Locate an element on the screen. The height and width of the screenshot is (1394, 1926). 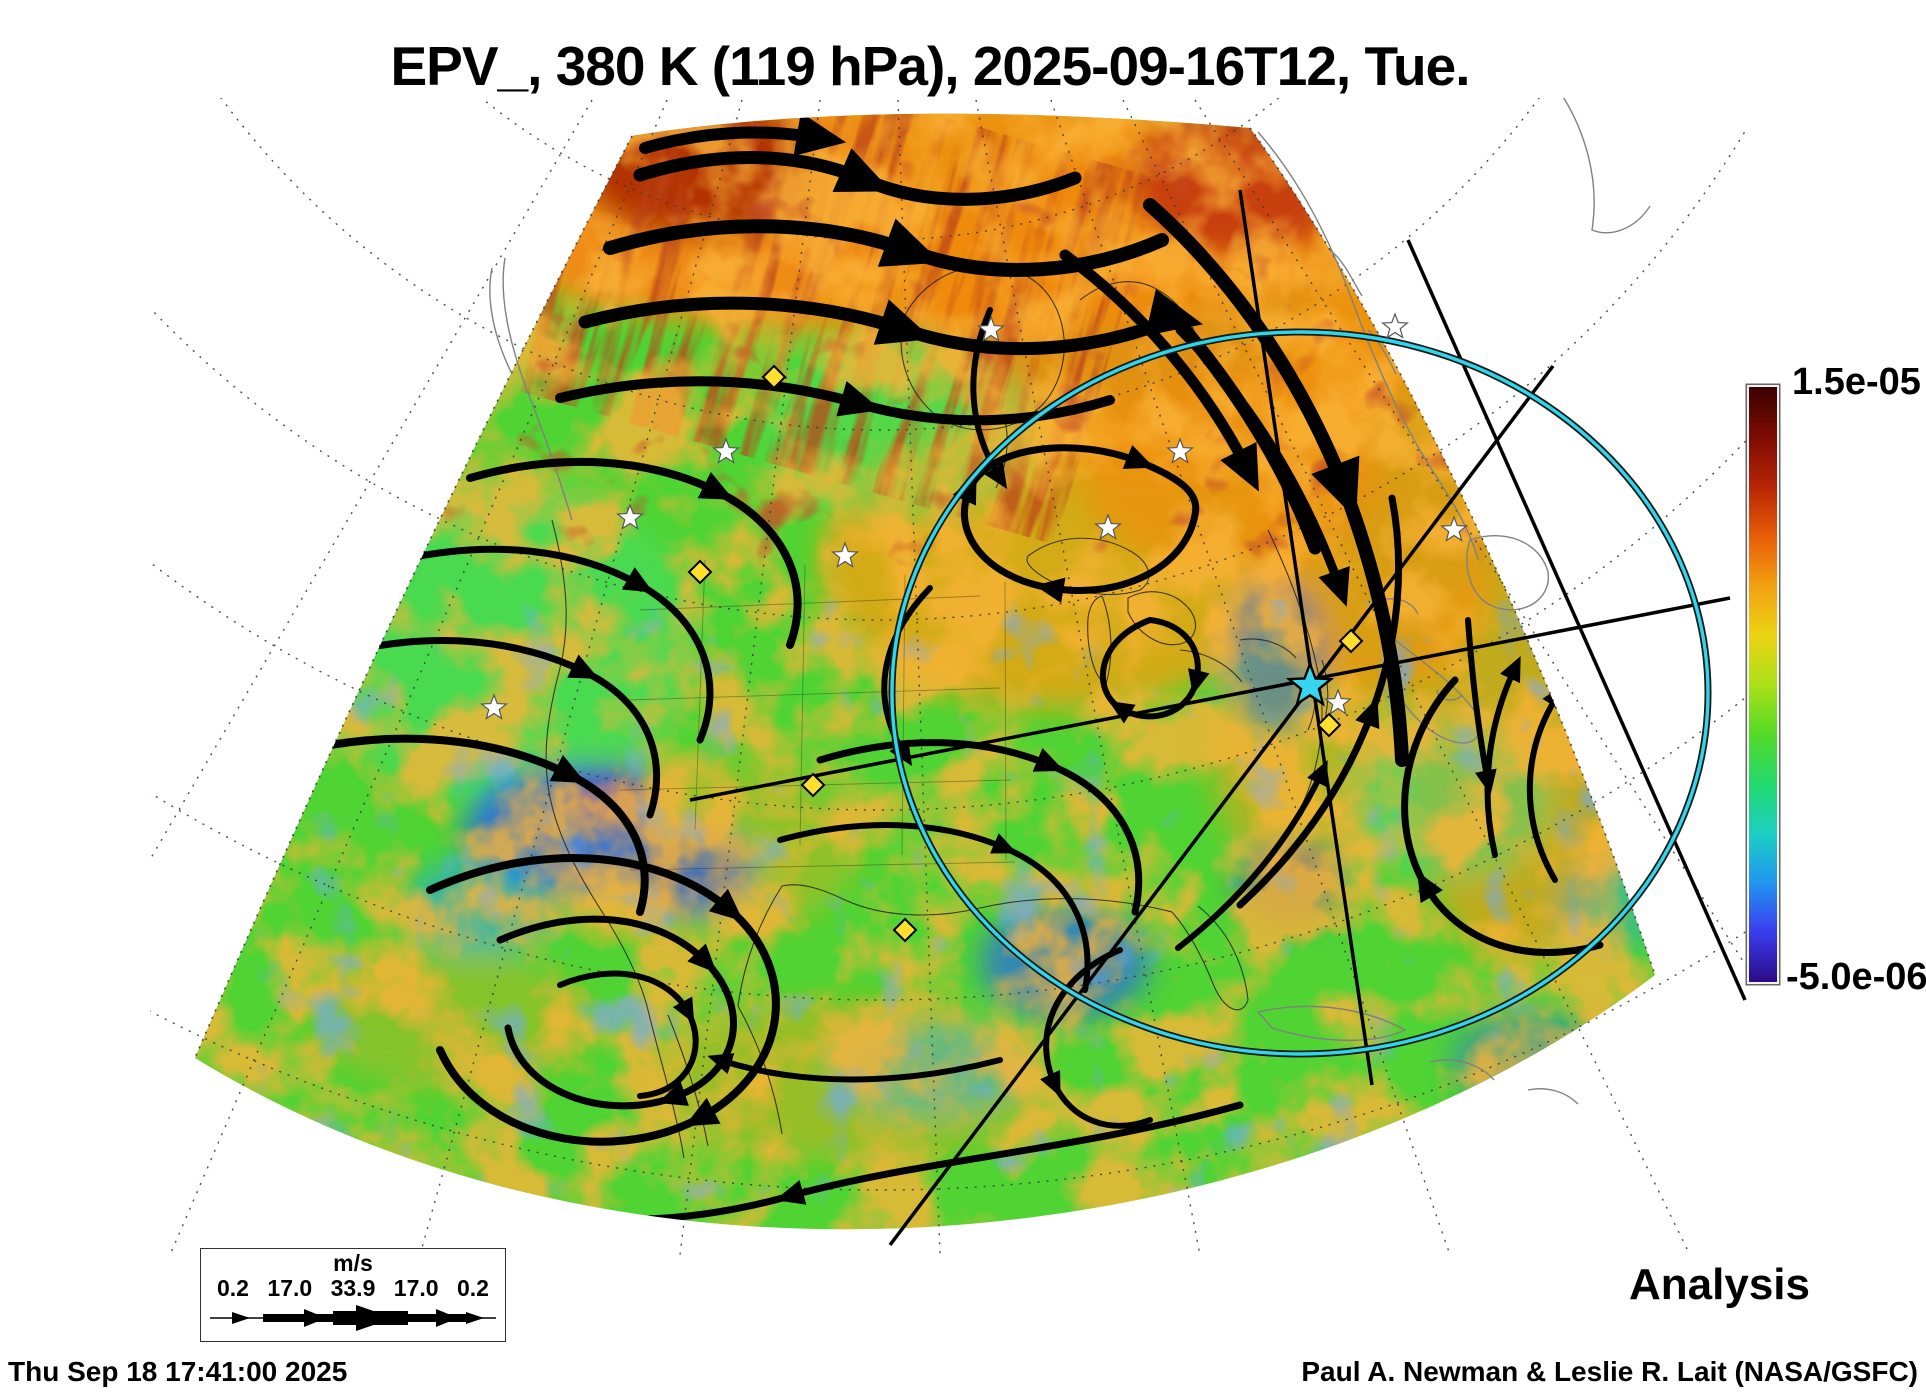
colorbar is located at coordinates (1763, 684).